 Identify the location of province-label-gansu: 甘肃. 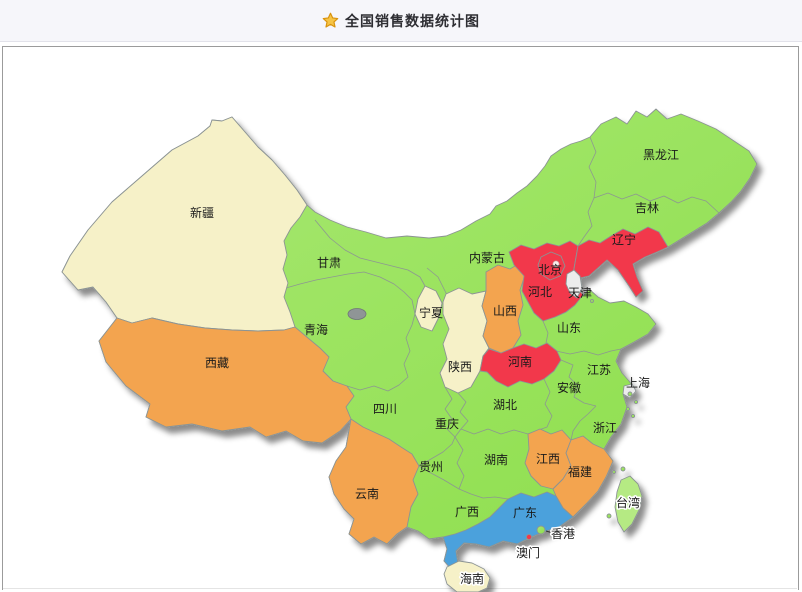
(329, 263).